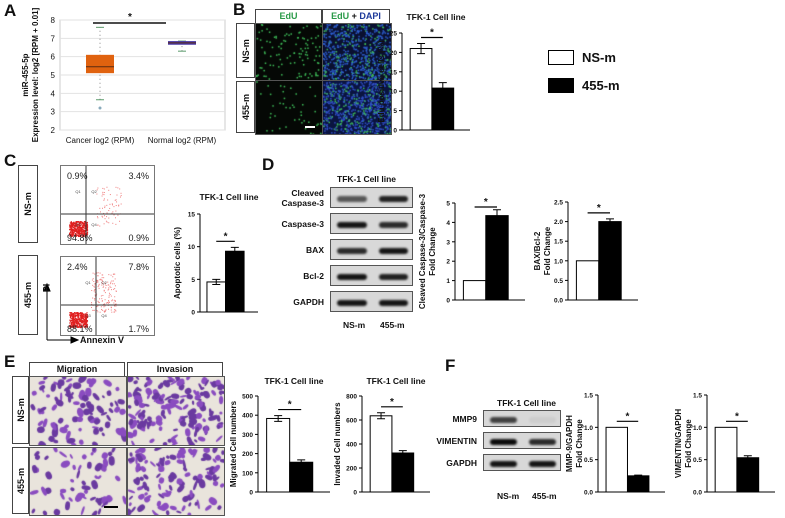  What do you see at coordinates (228, 197) in the screenshot?
I see `chart-title: TFK-1 Cell line` at bounding box center [228, 197].